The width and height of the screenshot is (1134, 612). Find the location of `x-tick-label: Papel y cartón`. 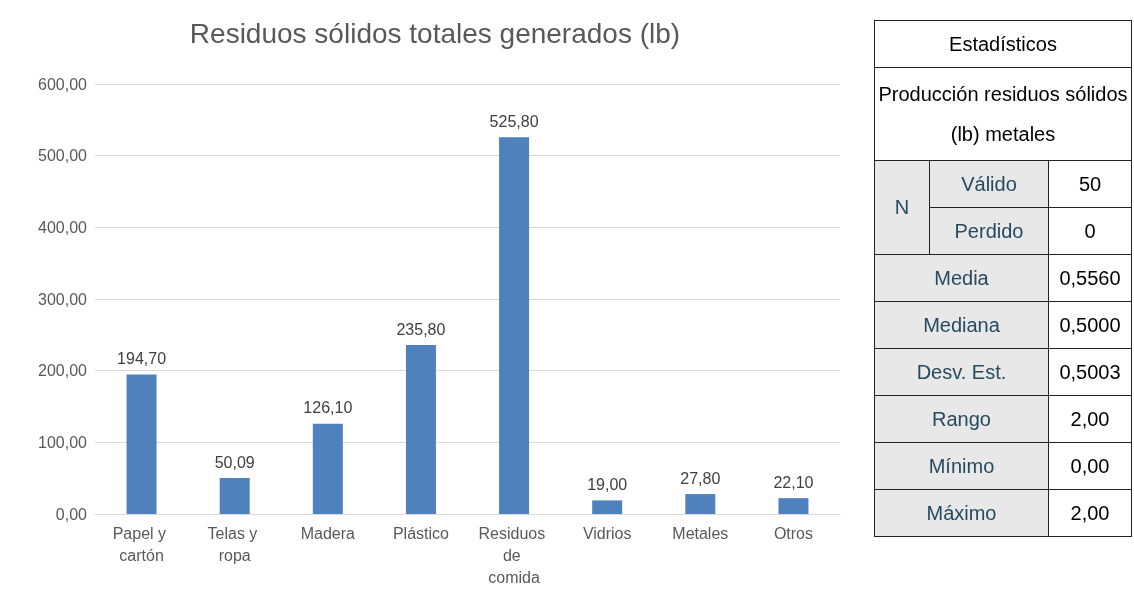

x-tick-label: Papel y cartón is located at coordinates (141, 544).